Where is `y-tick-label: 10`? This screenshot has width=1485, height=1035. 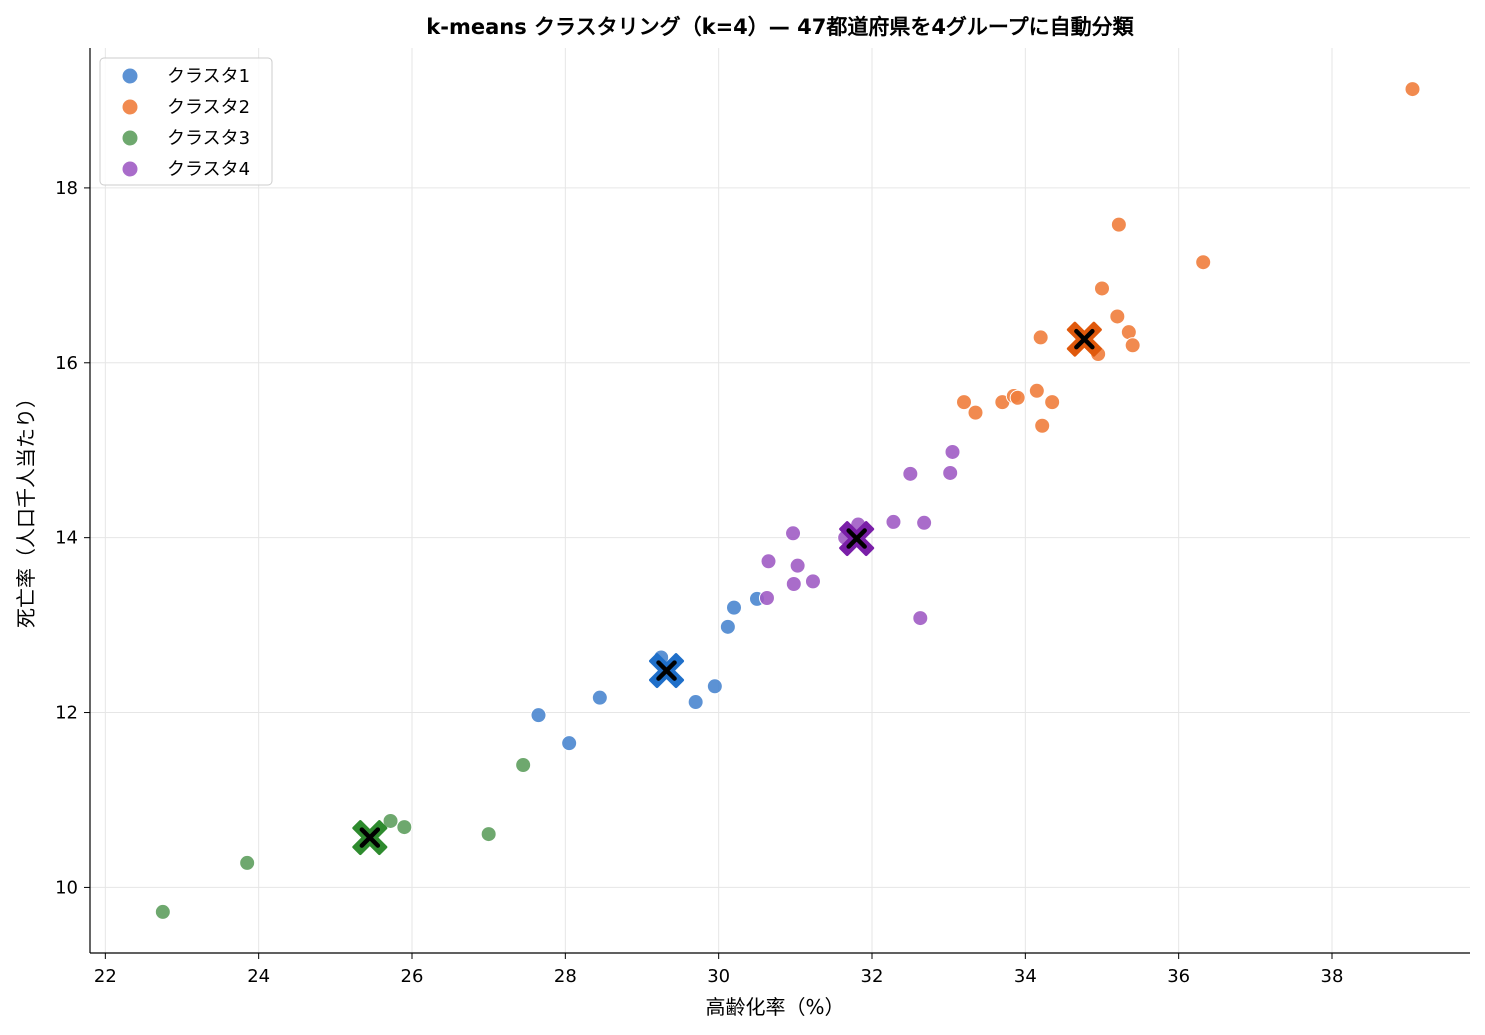 y-tick-label: 10 is located at coordinates (66, 887).